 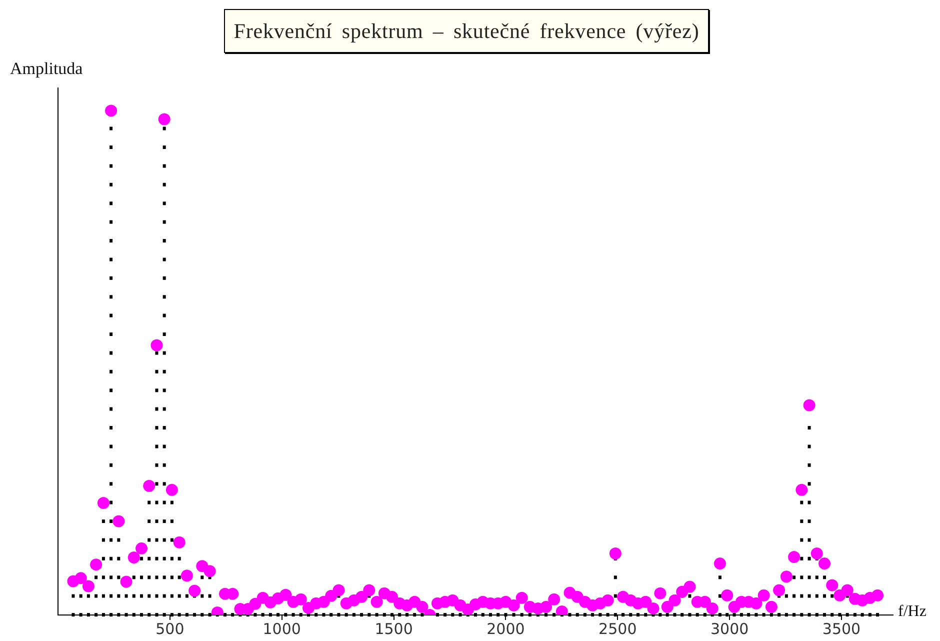 What do you see at coordinates (467, 31) in the screenshot?
I see `chart-title: Frekvenční spektrum – skutečné frekvence (výřez)` at bounding box center [467, 31].